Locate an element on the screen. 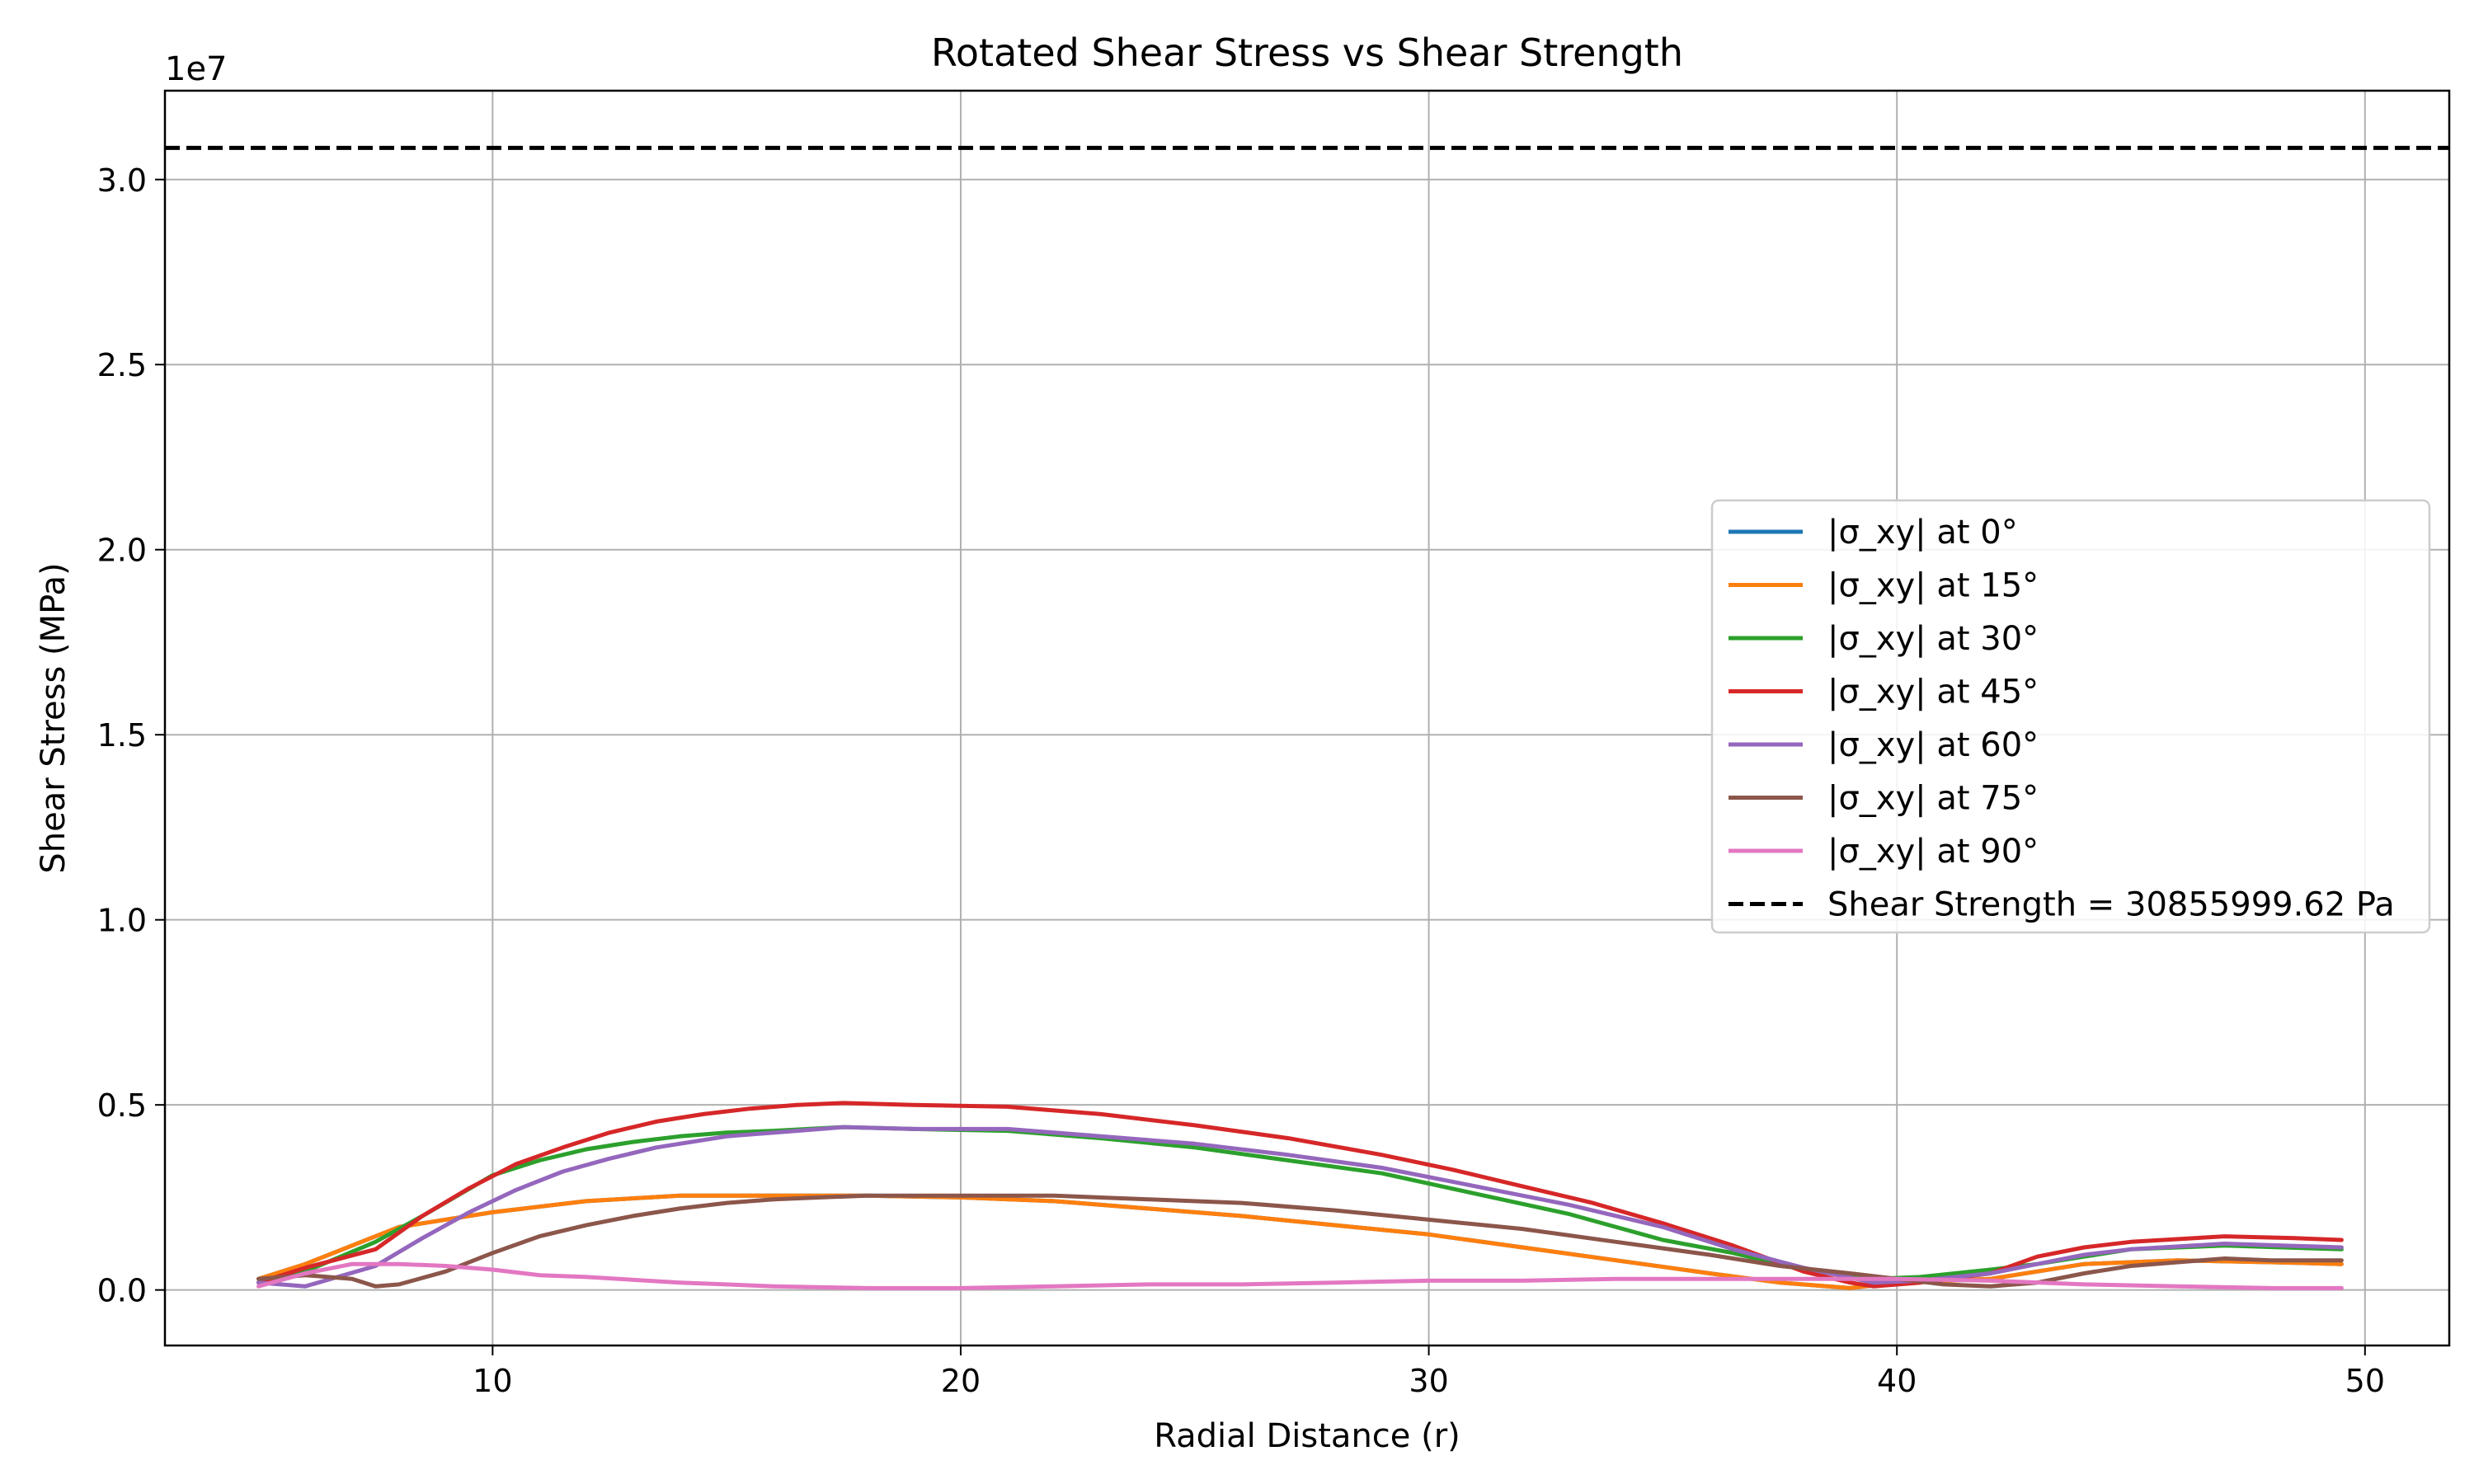 The height and width of the screenshot is (1484, 2474). y-tick-label: 2.0 is located at coordinates (122, 551).